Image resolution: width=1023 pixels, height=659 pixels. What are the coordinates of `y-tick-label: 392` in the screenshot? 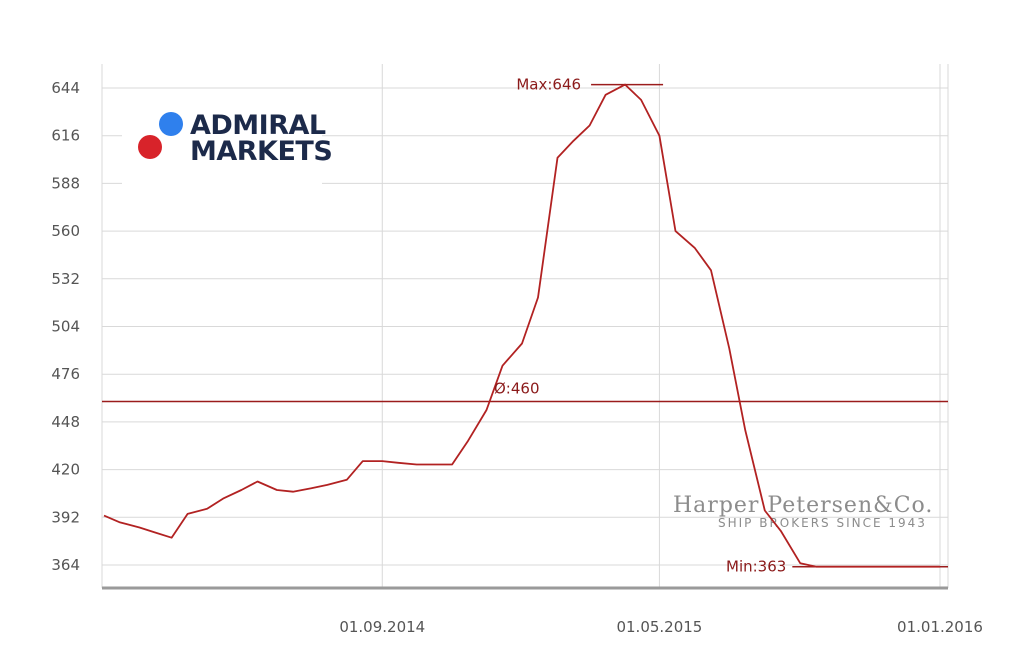 It's located at (65, 517).